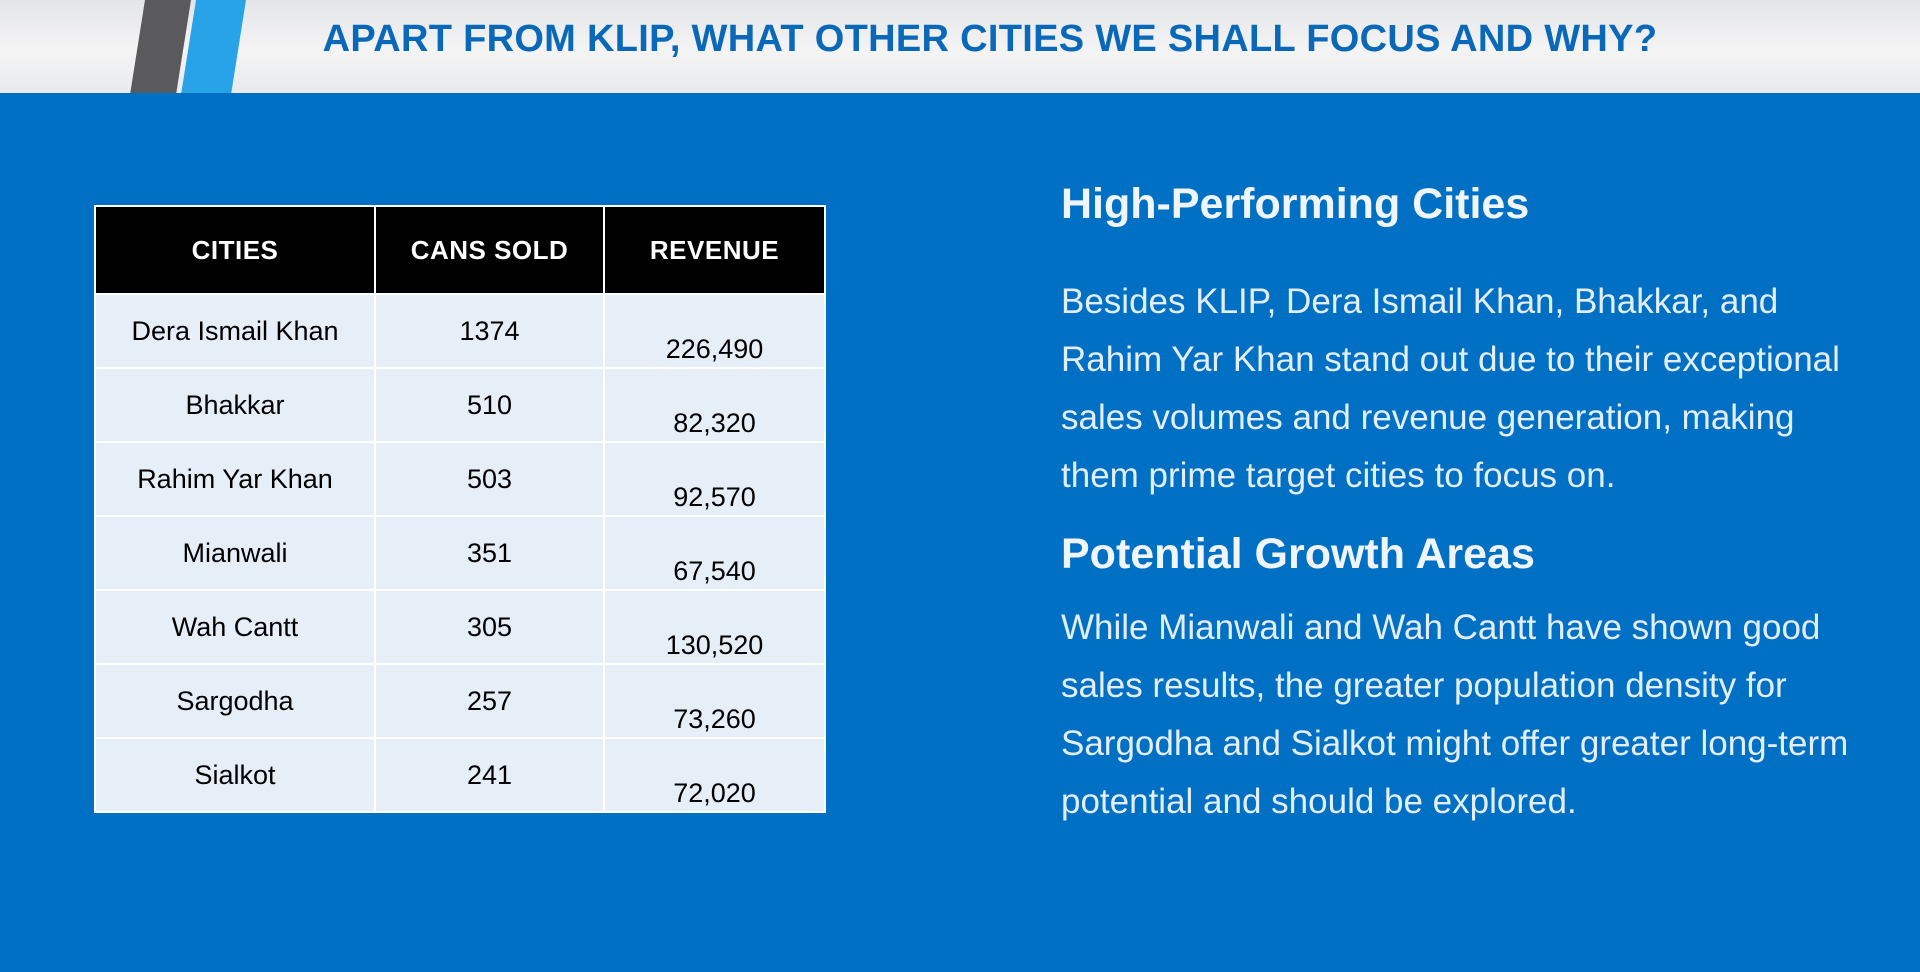 The width and height of the screenshot is (1920, 972). I want to click on table-row: Dera Ismail Khan 1374 226,490, so click(460, 331).